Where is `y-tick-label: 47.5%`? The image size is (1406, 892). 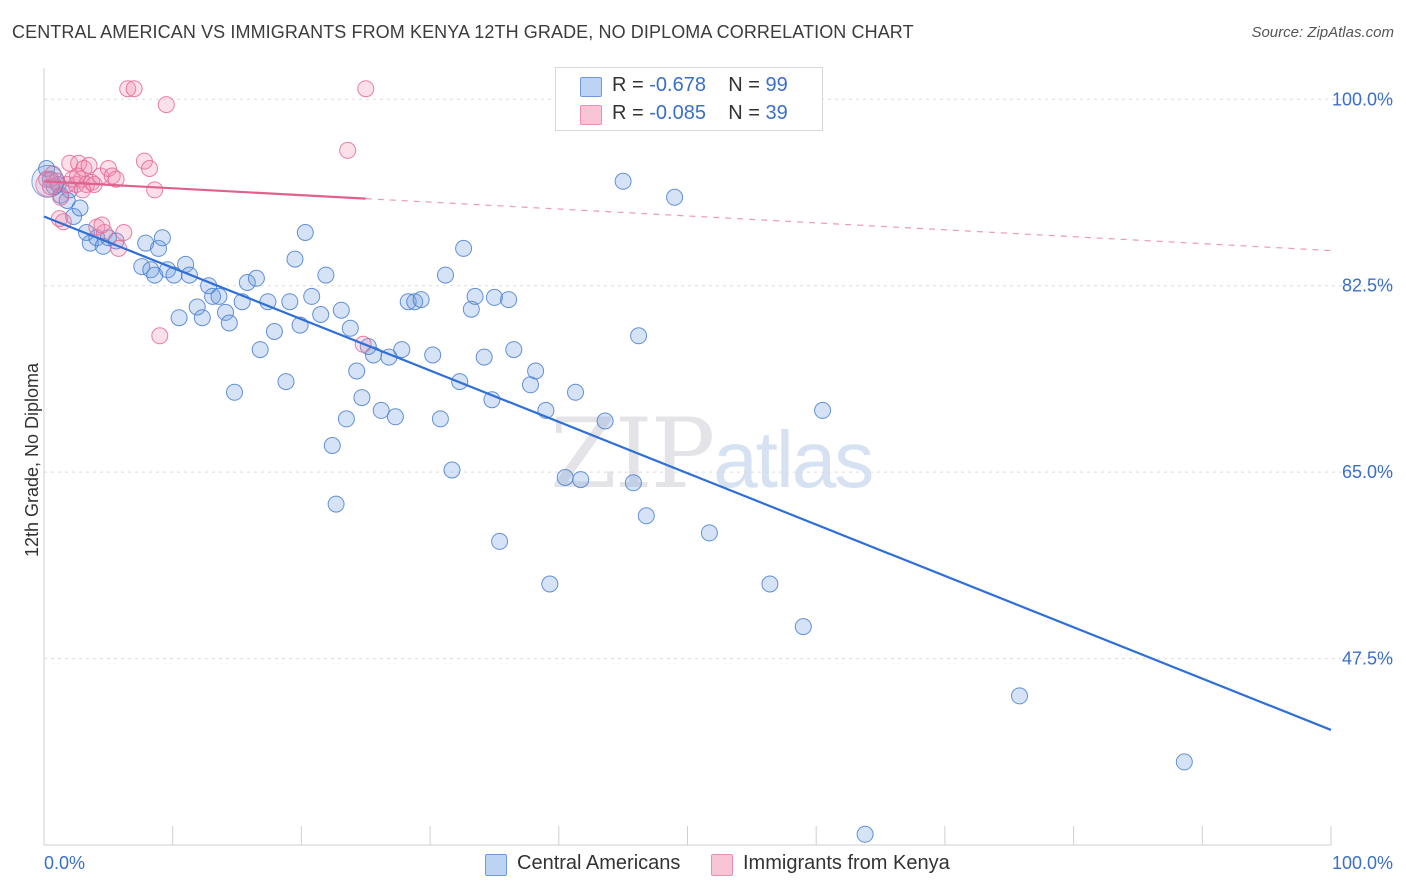 y-tick-label: 47.5% is located at coordinates (1367, 659).